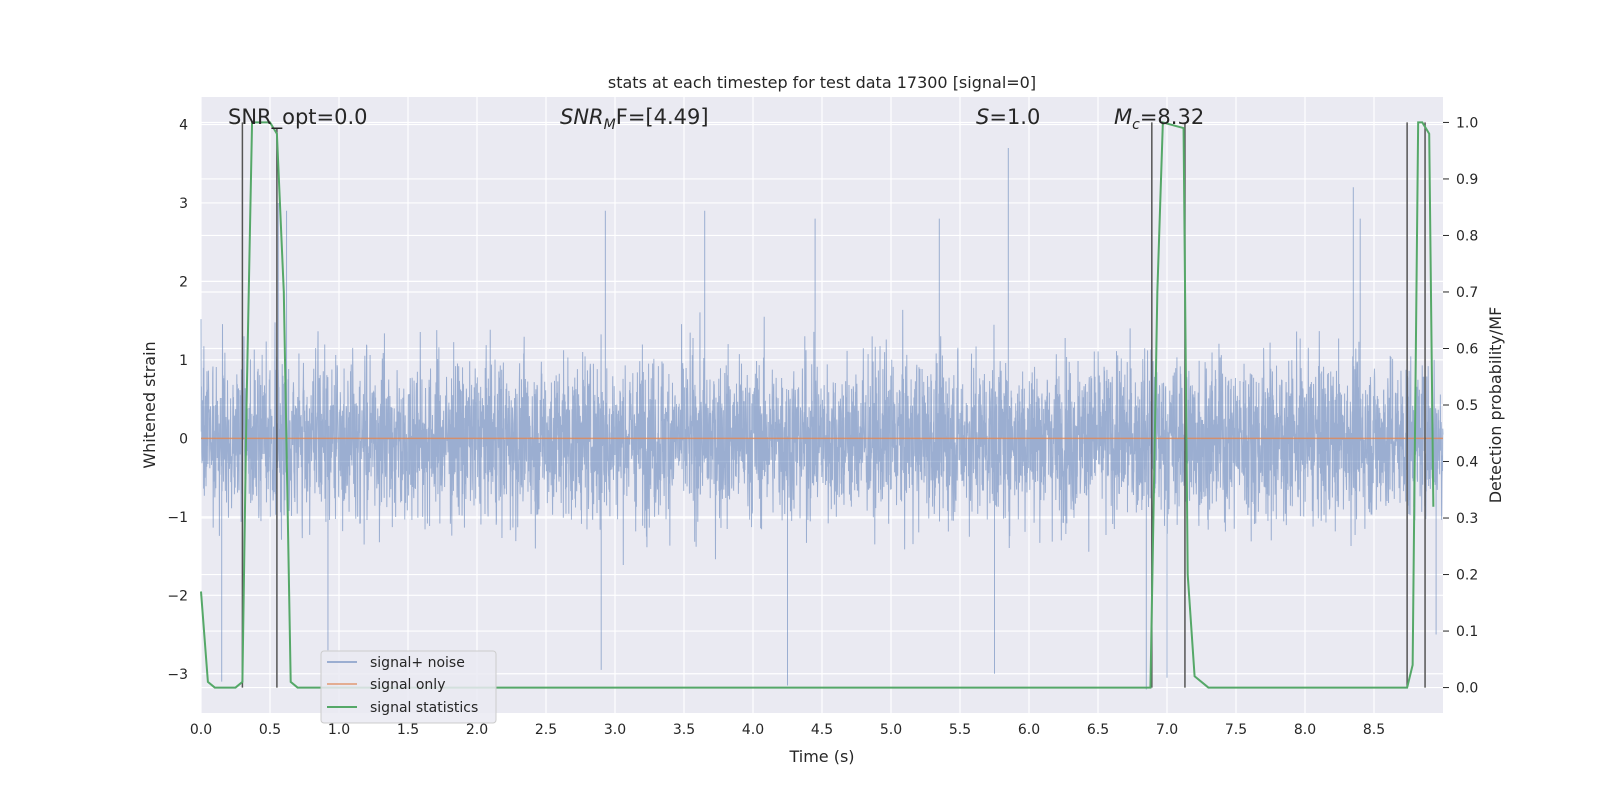 The image size is (1600, 800). I want to click on annotation-mc: Mc=8.32, so click(1159, 119).